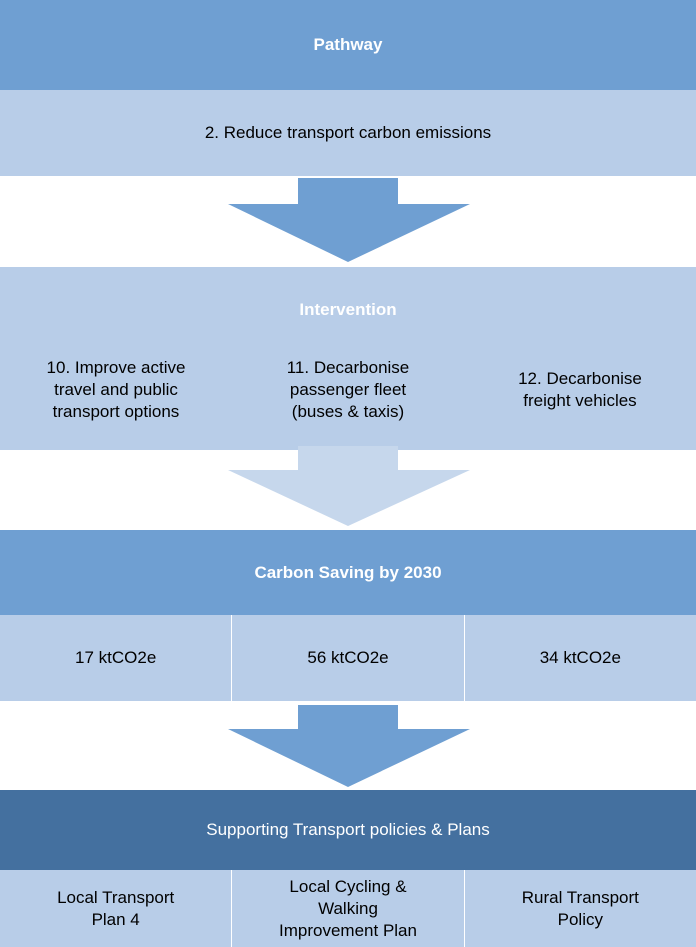 The image size is (696, 947). What do you see at coordinates (579, 908) in the screenshot?
I see `cell: Rural Transport Policy` at bounding box center [579, 908].